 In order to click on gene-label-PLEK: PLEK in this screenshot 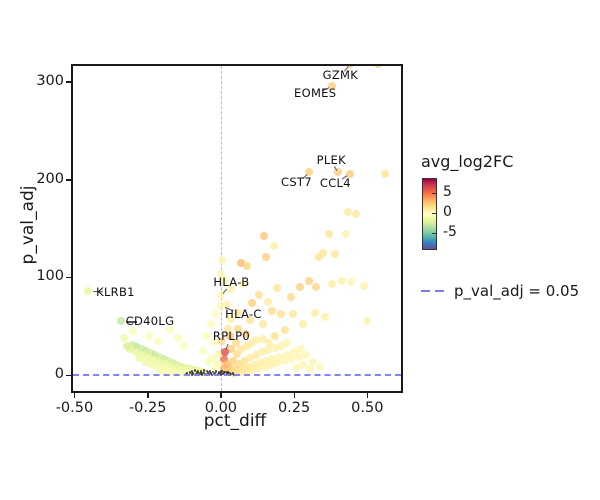, I will do `click(331, 160)`.